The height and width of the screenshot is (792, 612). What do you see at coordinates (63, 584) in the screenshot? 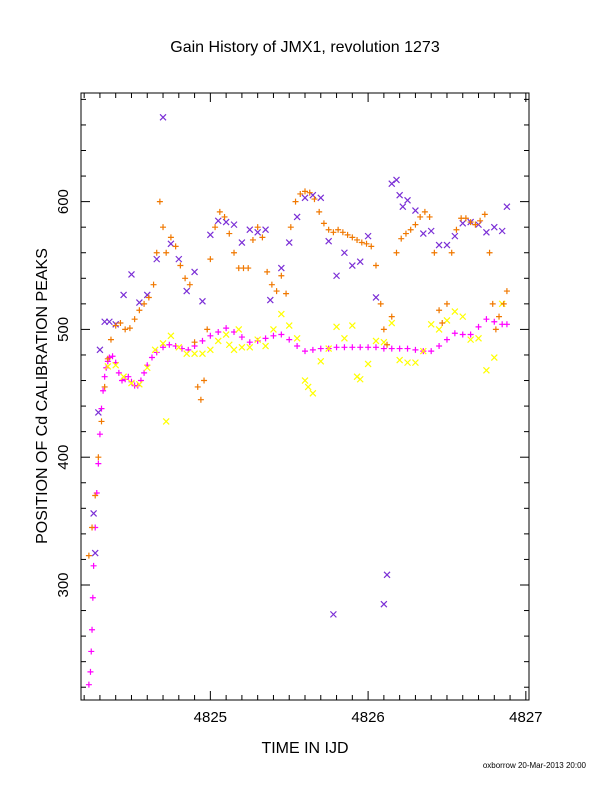
I see `y-tick-label: 300` at bounding box center [63, 584].